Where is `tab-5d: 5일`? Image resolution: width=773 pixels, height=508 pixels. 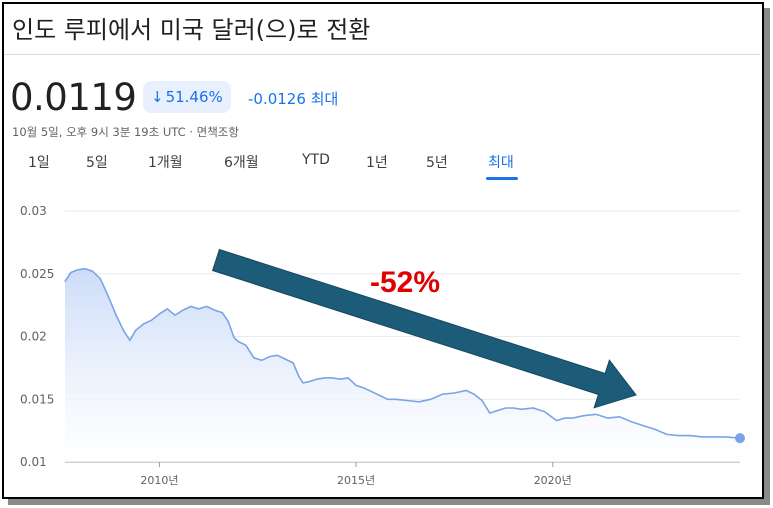 tab-5d: 5일 is located at coordinates (97, 163).